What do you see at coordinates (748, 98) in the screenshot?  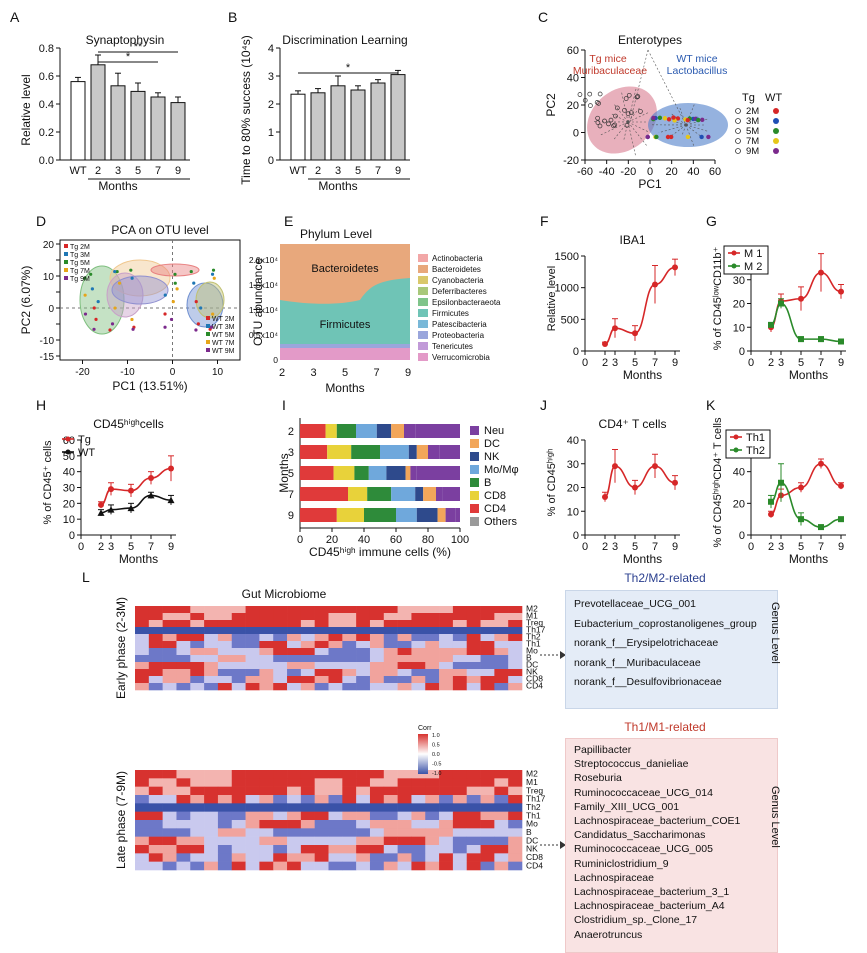 I see `panel-C-legend-head: Tg` at bounding box center [748, 98].